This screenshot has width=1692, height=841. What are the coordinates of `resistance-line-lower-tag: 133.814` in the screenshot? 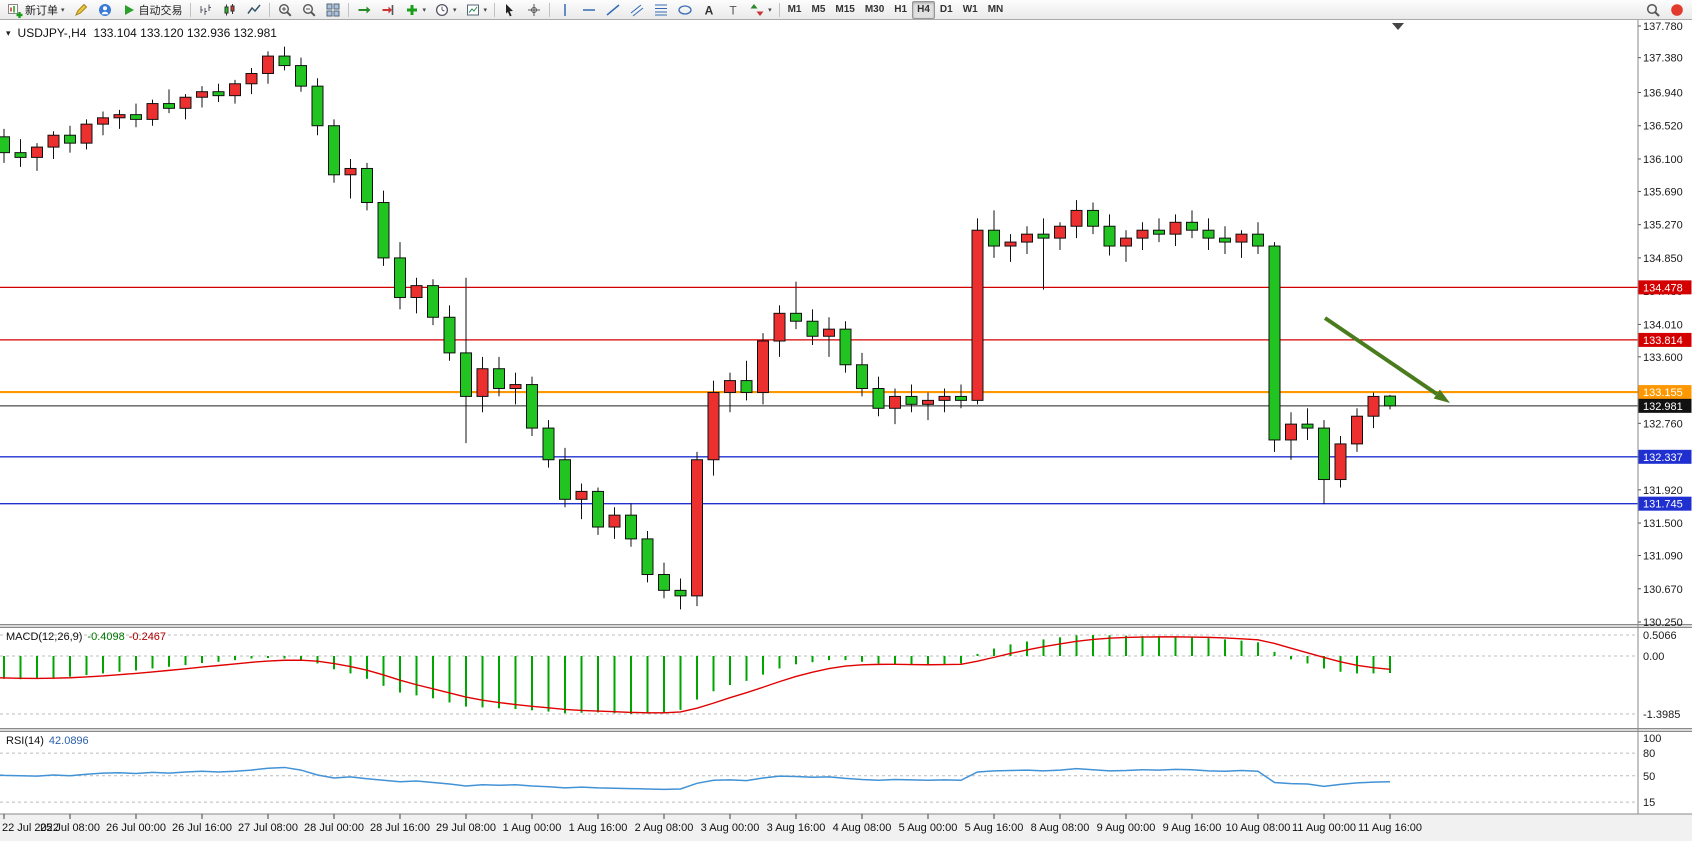 It's located at (1665, 339).